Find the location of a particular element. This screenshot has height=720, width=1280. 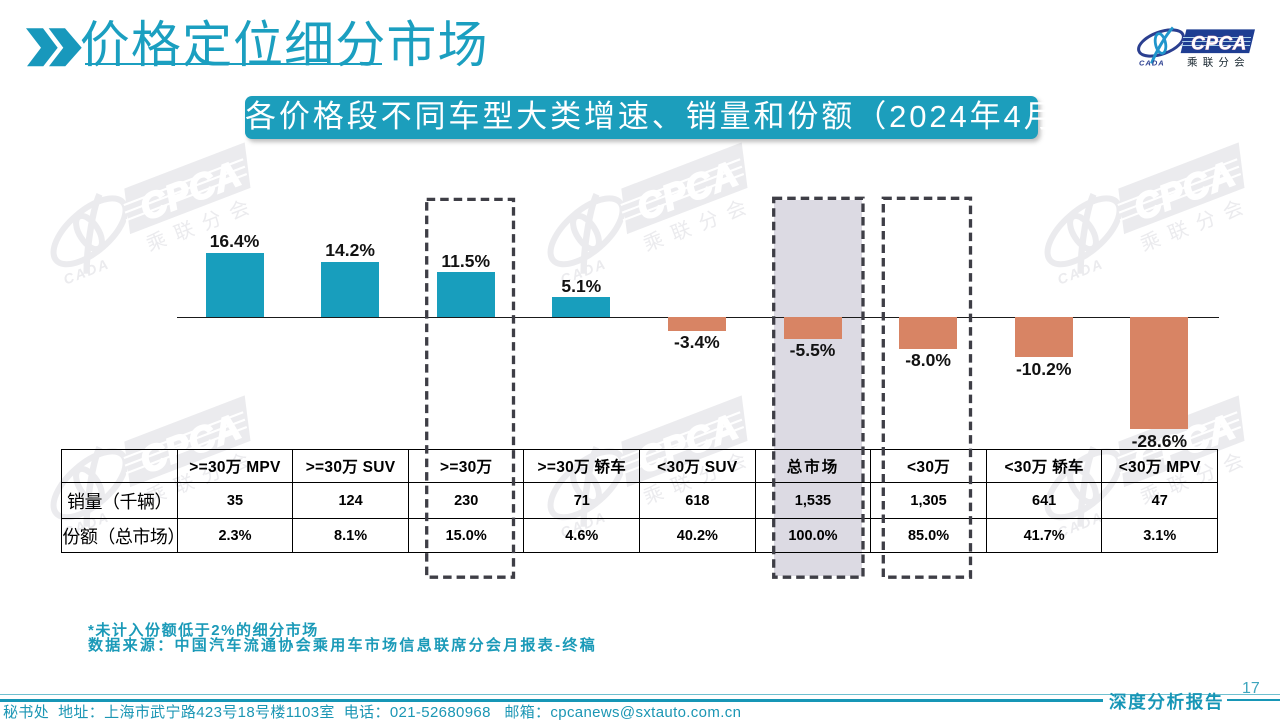

svg-text: 乘联分会 is located at coordinates (1218, 62).